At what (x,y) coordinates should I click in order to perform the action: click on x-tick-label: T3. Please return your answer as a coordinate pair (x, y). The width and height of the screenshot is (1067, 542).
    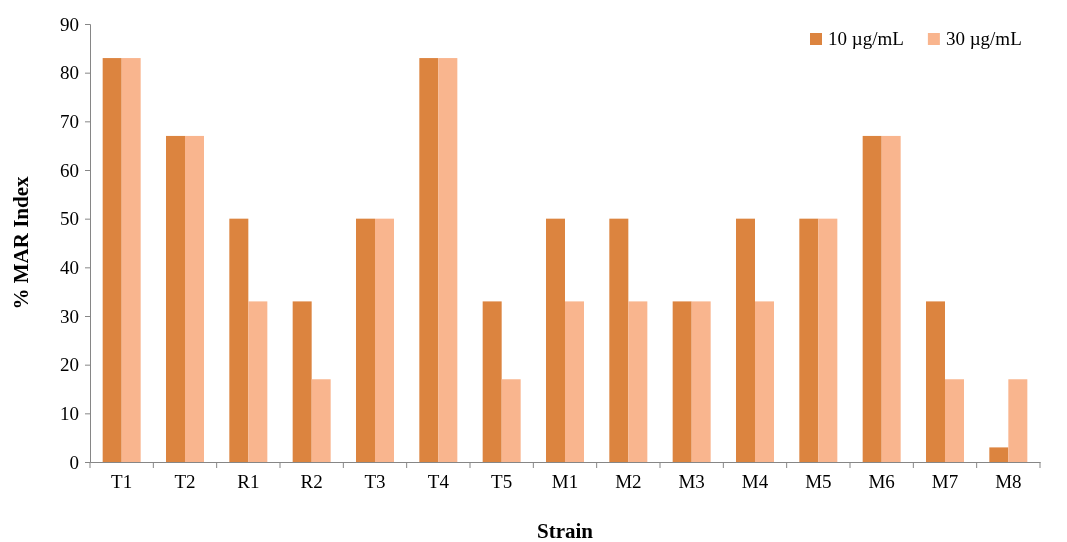
    Looking at the image, I should click on (375, 481).